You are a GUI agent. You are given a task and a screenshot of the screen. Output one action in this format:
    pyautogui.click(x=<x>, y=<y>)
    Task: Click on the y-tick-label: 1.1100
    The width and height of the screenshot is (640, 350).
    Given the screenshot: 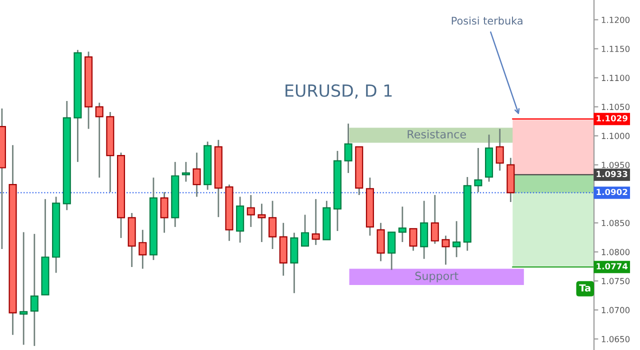 What is the action you would take?
    pyautogui.click(x=616, y=78)
    